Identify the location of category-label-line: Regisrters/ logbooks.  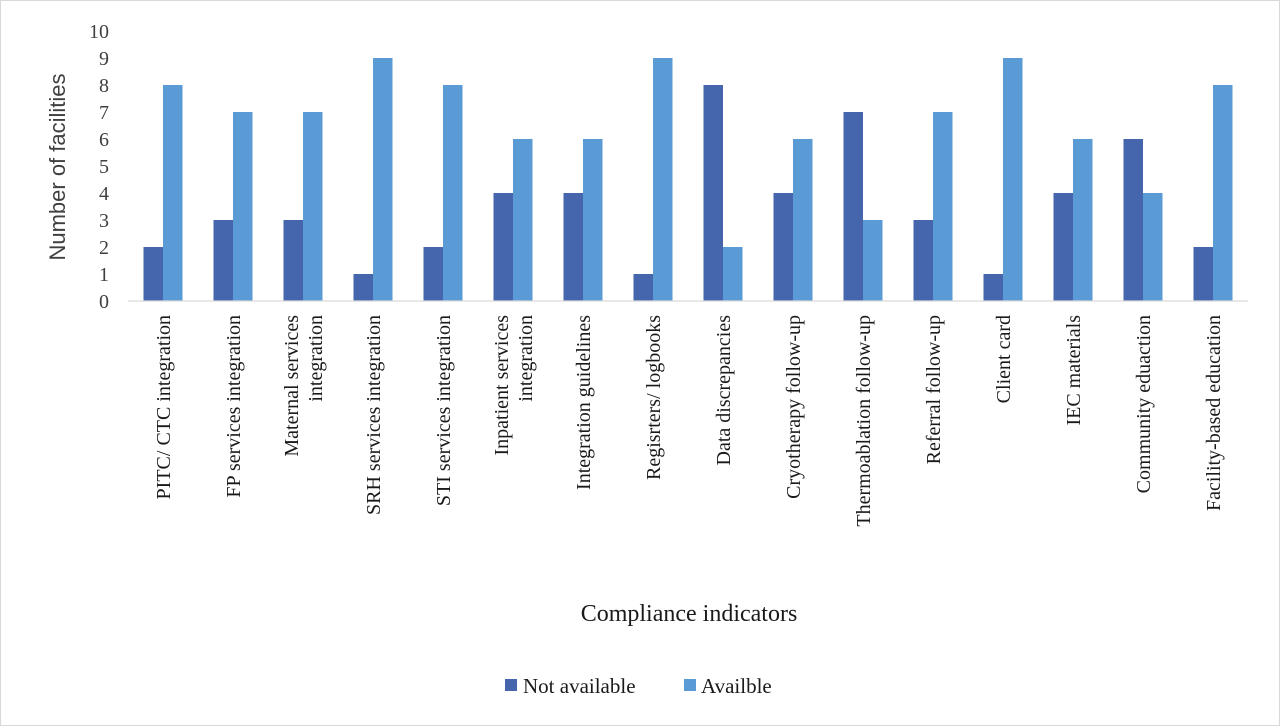
(654, 397).